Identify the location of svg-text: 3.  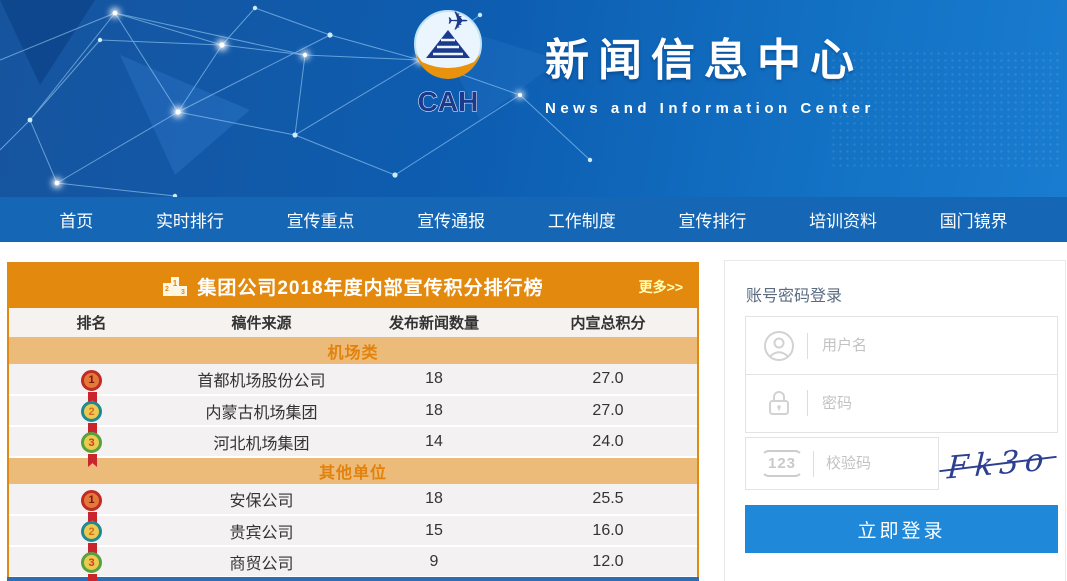
(183, 292).